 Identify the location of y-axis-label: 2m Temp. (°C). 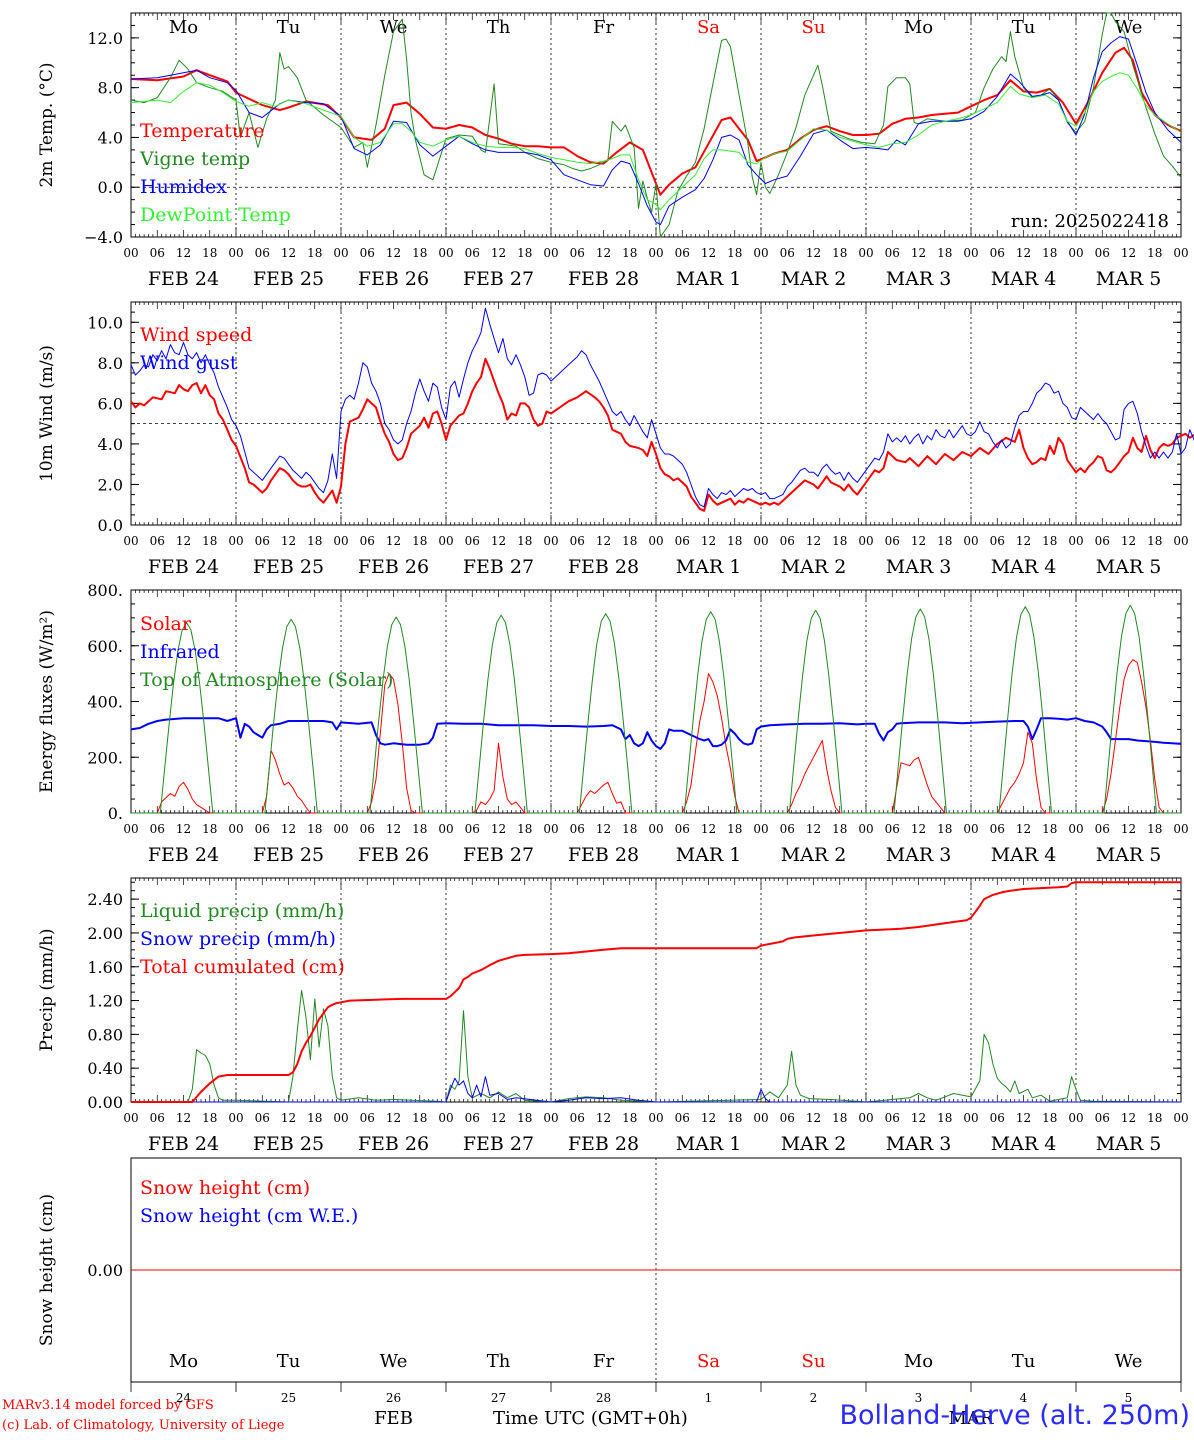
(47, 124).